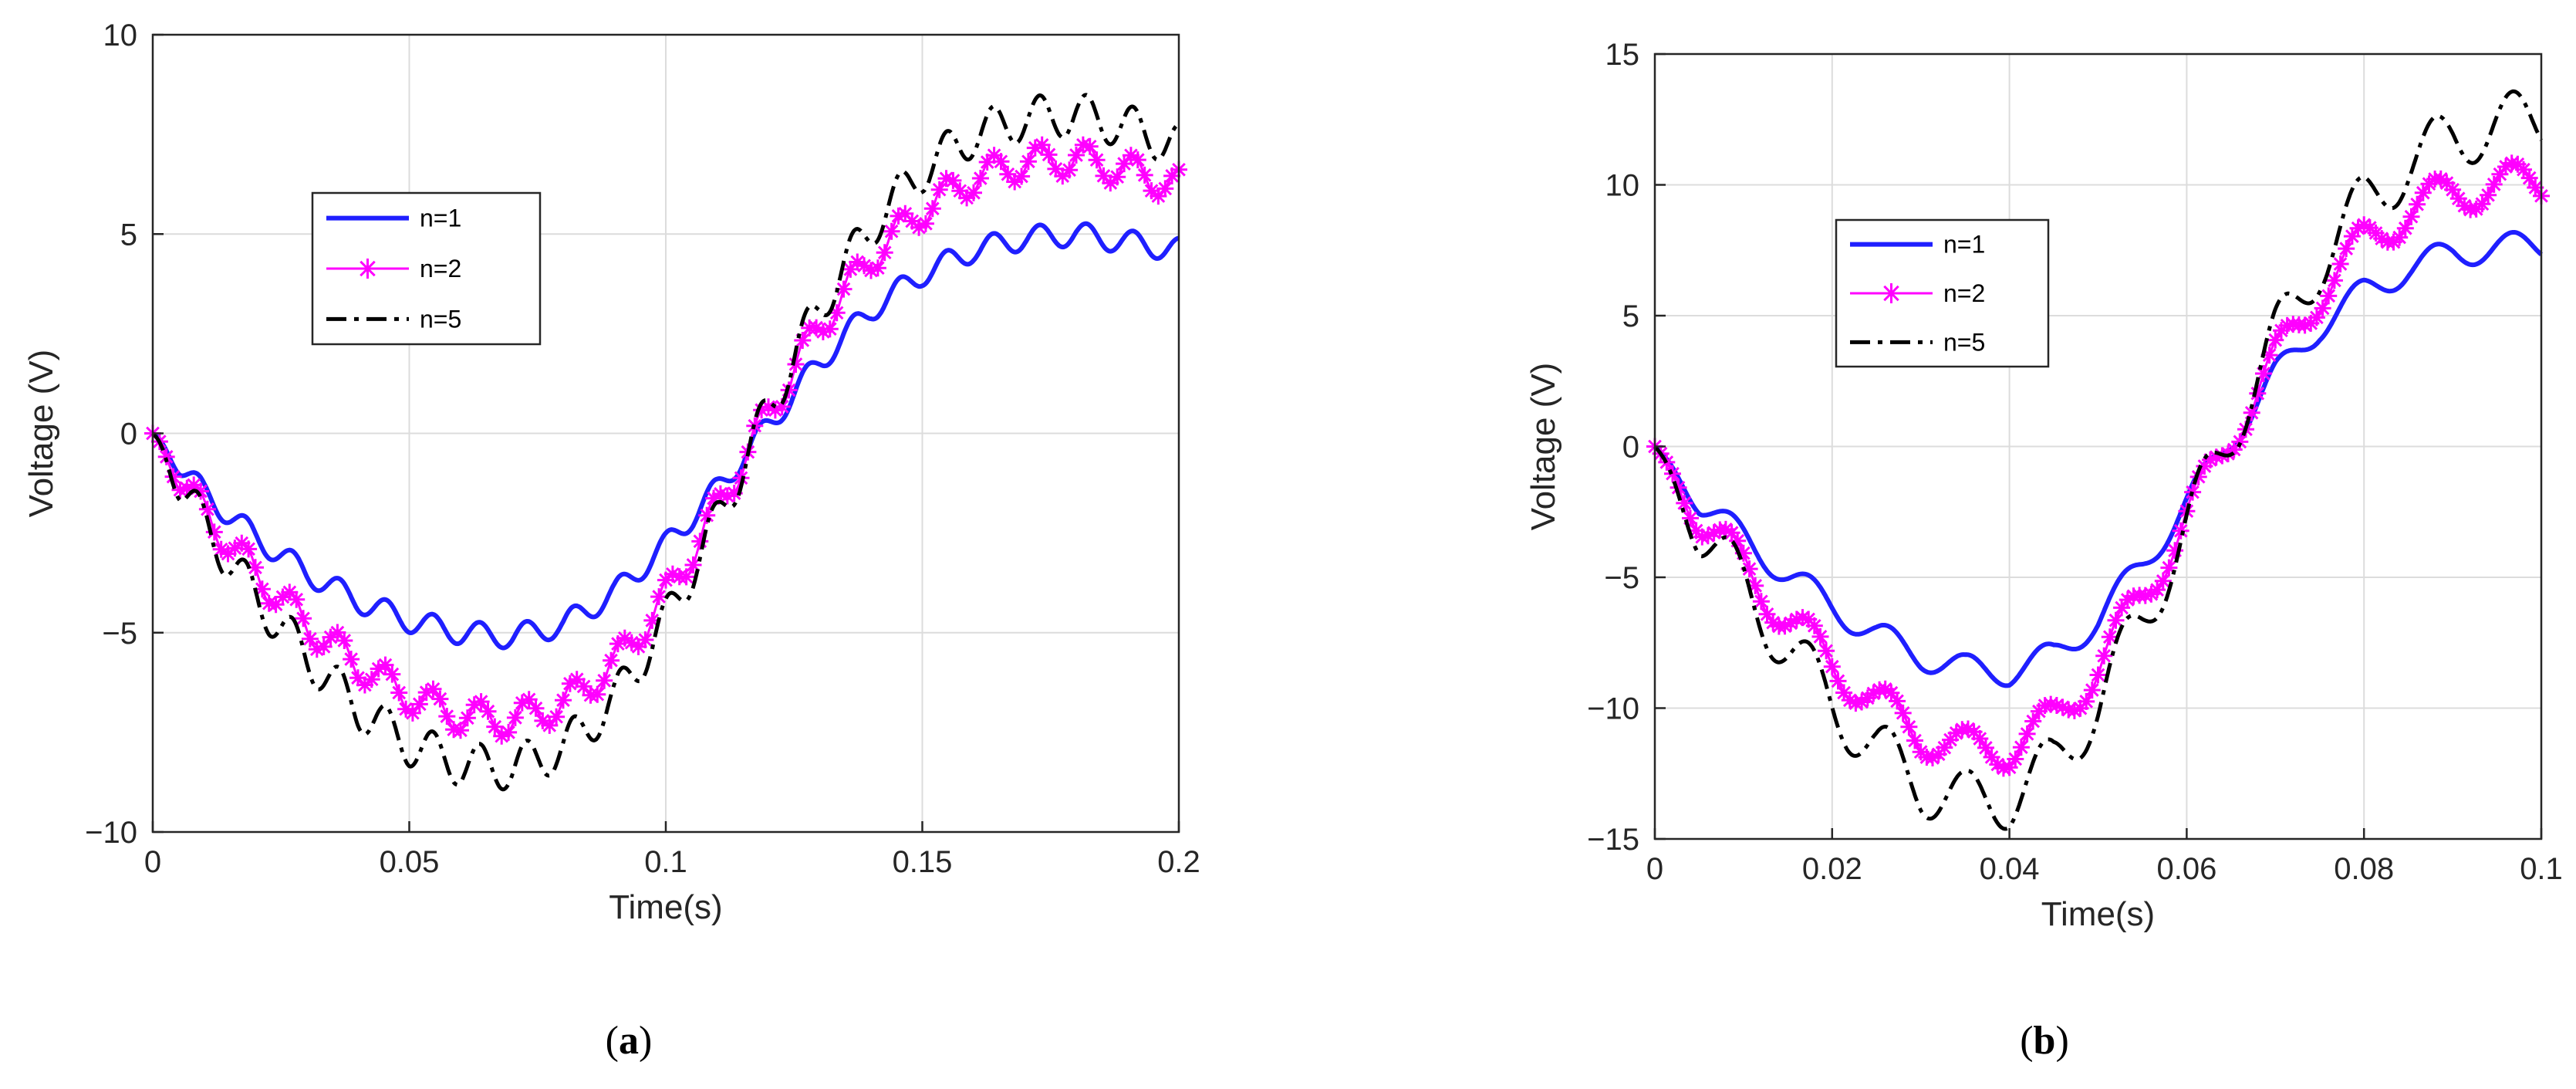 Image resolution: width=2576 pixels, height=1089 pixels. Describe the element at coordinates (2010, 869) in the screenshot. I see `x-tick-label: 0.04` at that location.